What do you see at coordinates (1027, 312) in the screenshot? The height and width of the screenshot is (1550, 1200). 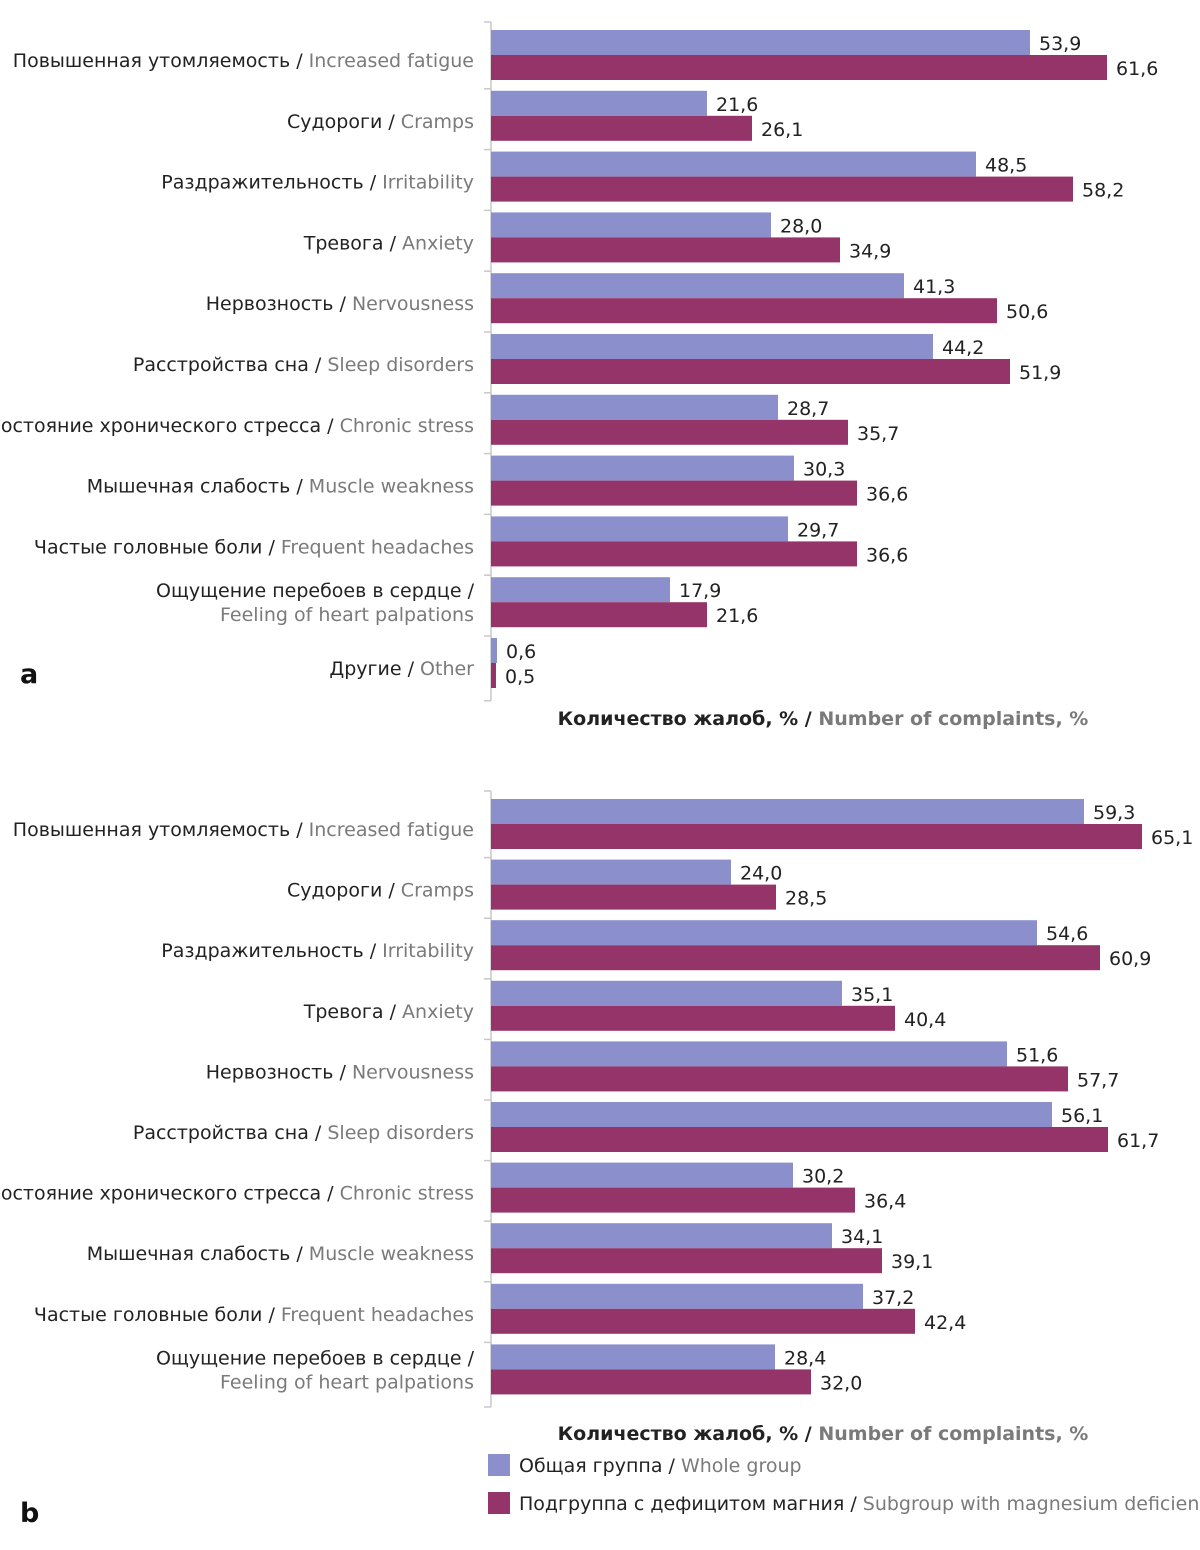 I see `data-label: 50,6` at bounding box center [1027, 312].